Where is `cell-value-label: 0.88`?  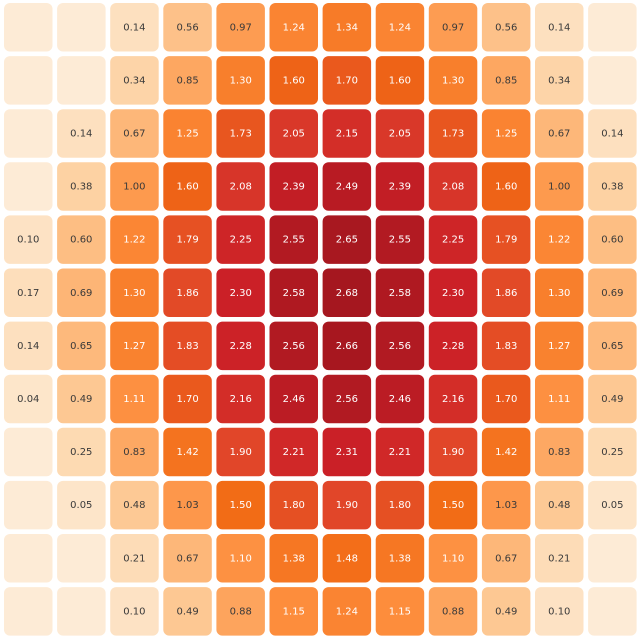 cell-value-label: 0.88 is located at coordinates (453, 611).